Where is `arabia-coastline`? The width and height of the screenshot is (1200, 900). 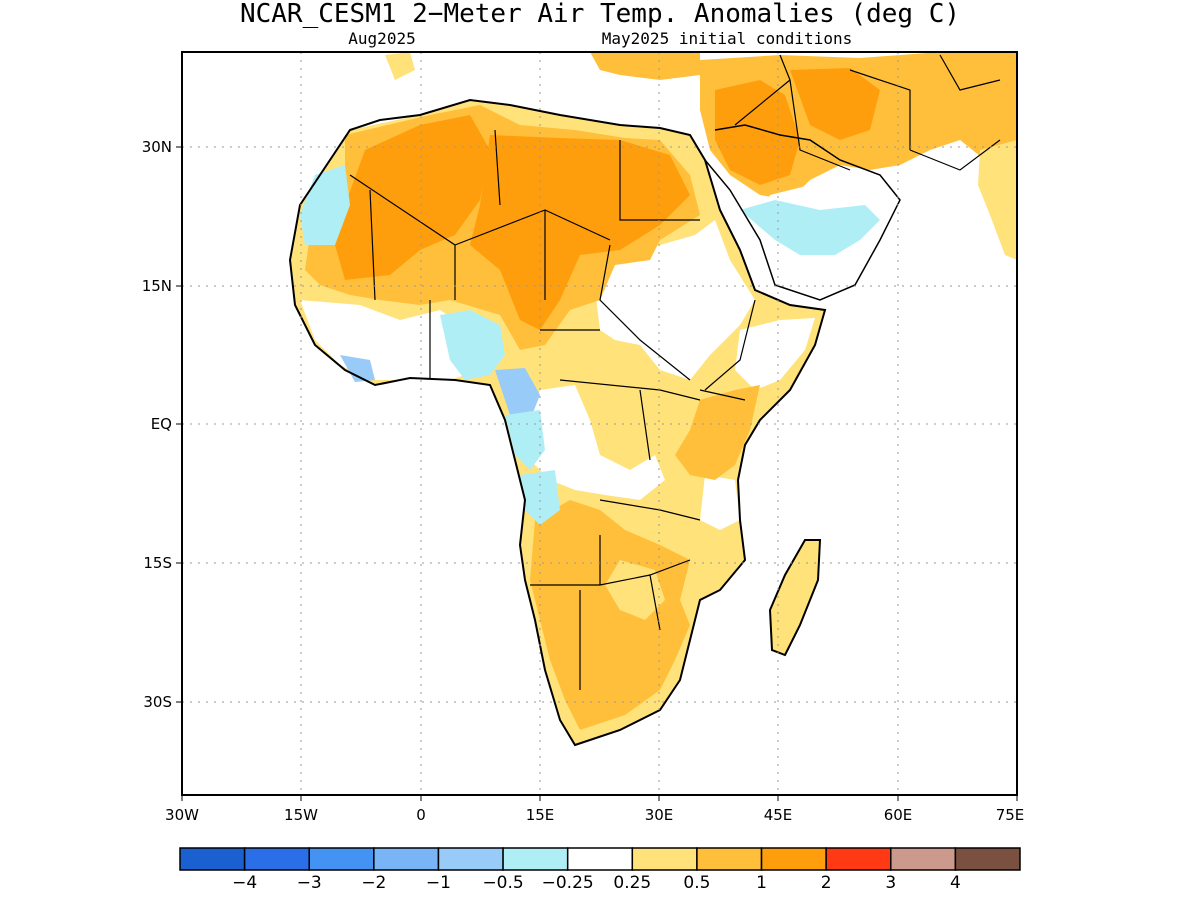
arabia-coastline is located at coordinates (802, 212).